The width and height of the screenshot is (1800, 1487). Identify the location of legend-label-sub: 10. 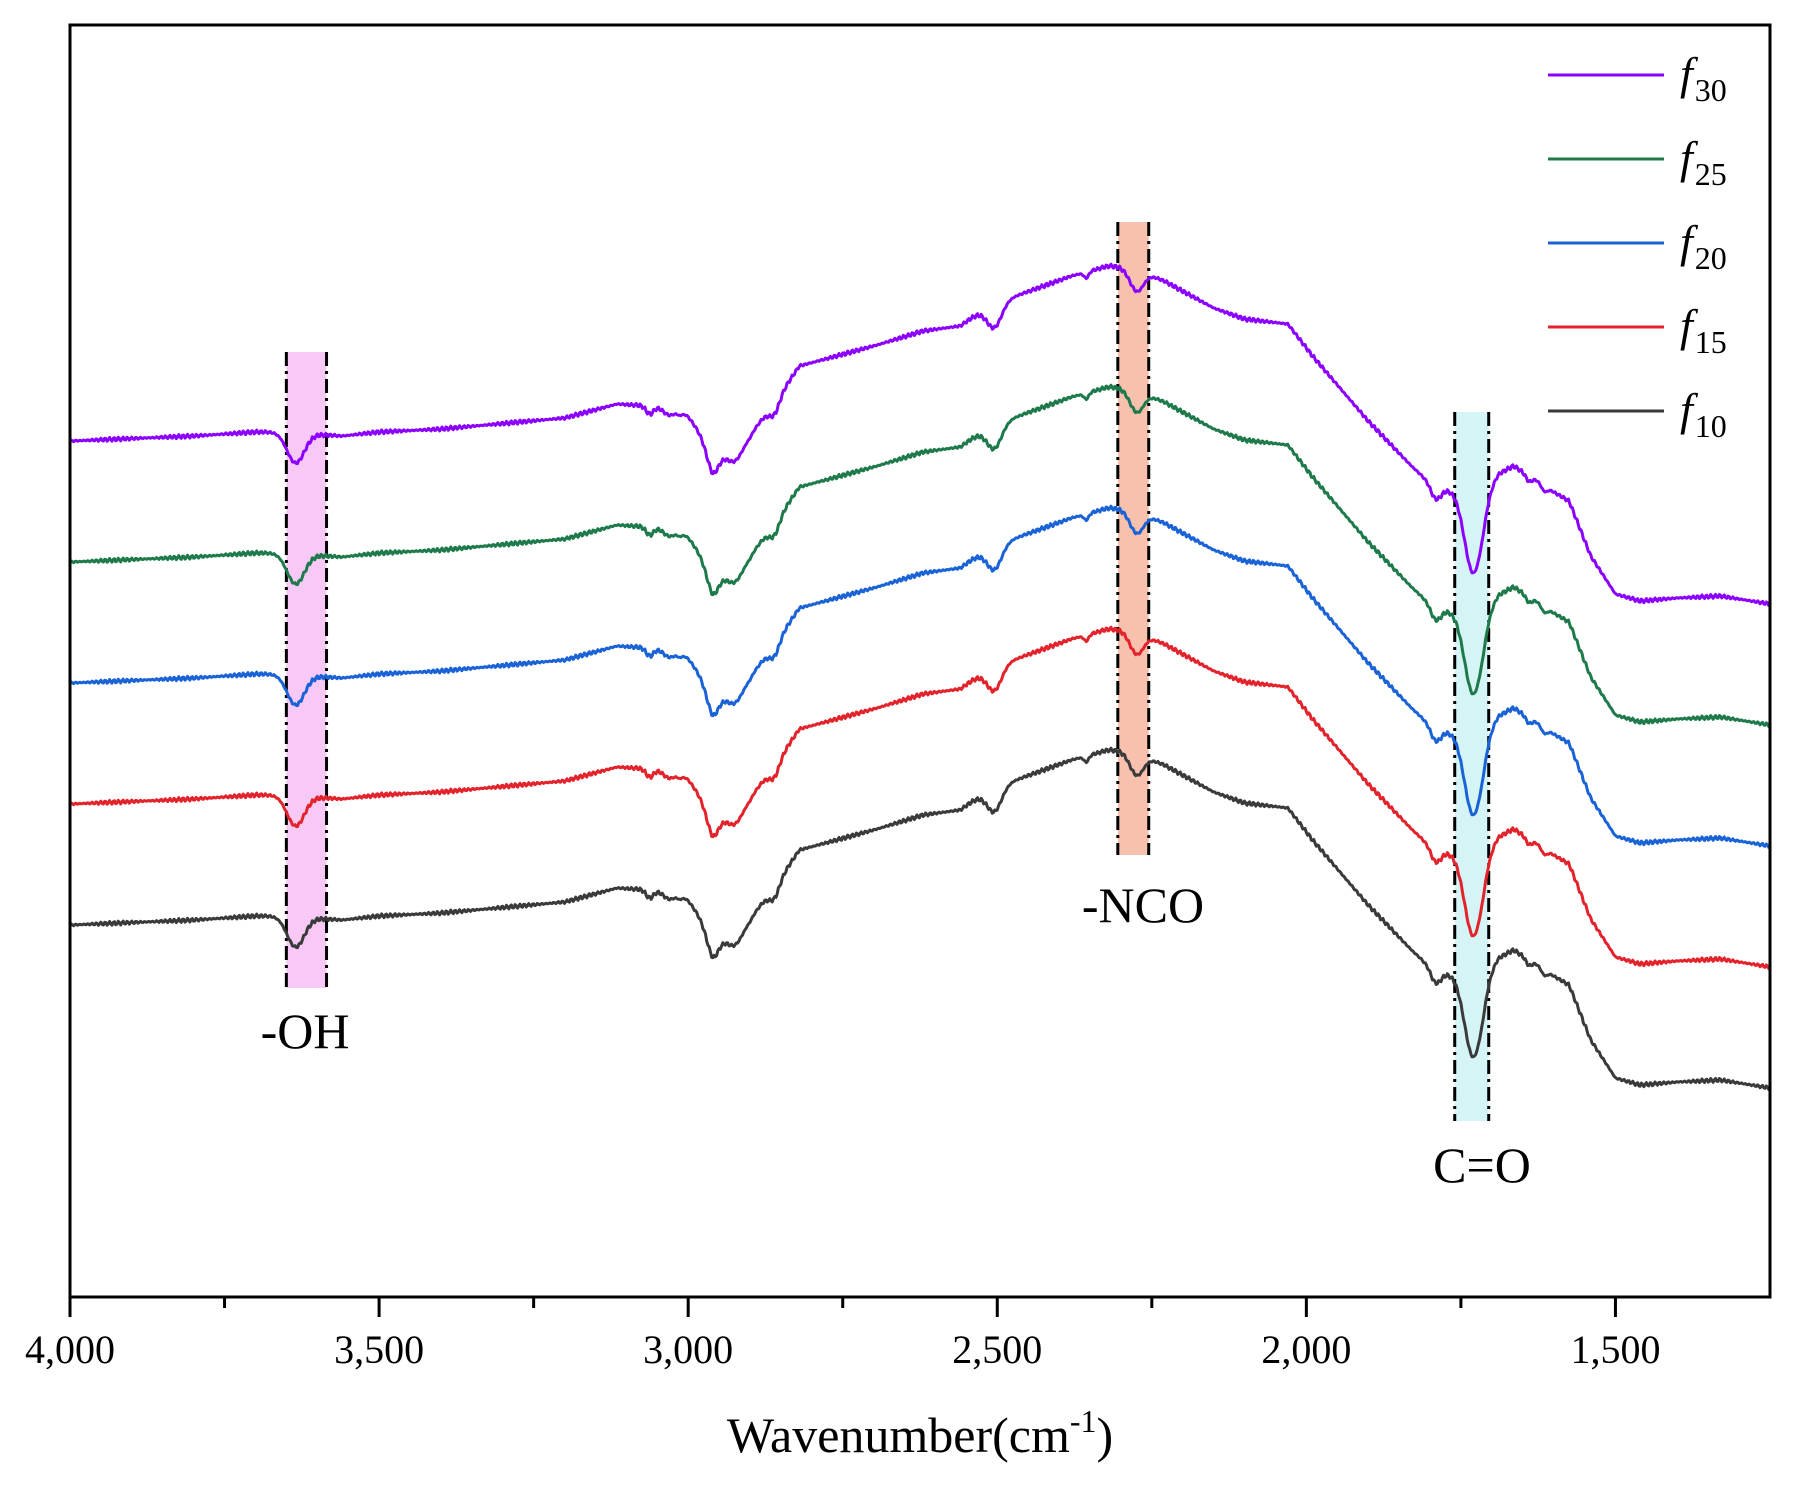
(1711, 426).